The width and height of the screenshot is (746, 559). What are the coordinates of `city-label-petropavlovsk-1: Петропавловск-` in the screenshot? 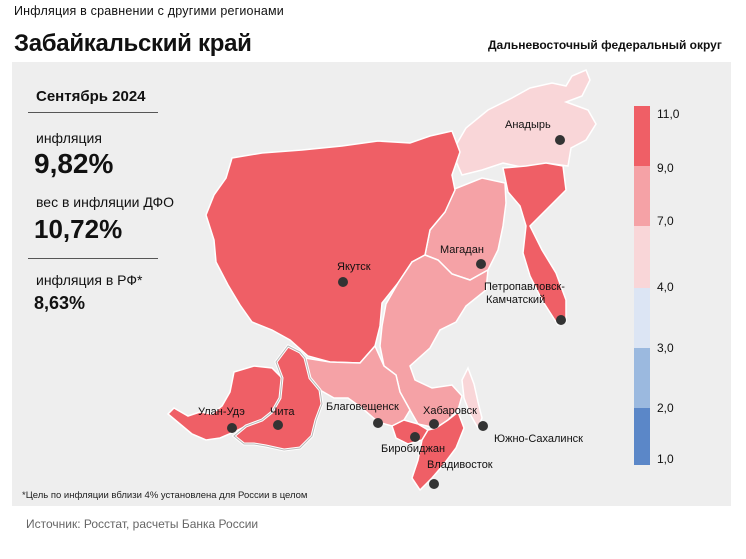 It's located at (524, 287).